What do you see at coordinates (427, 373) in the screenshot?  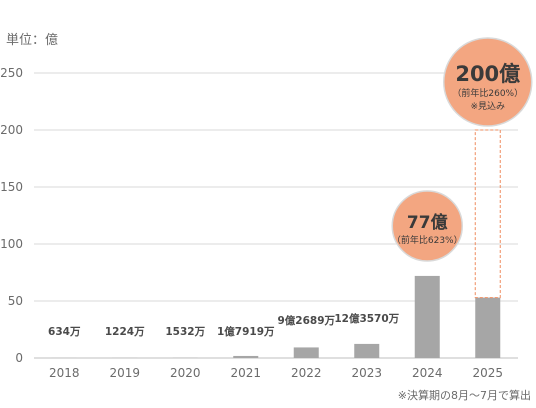 I see `x-tick-label: 2024` at bounding box center [427, 373].